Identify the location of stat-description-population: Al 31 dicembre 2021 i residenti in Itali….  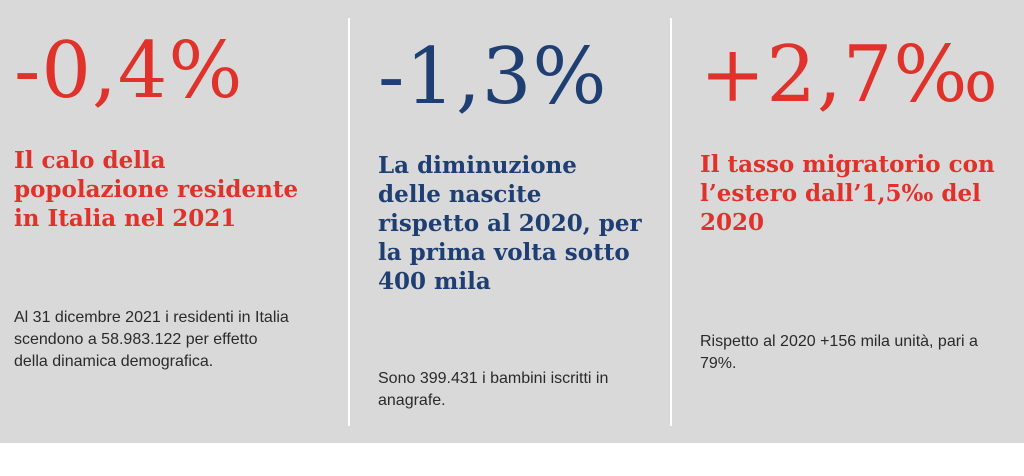
(151, 339).